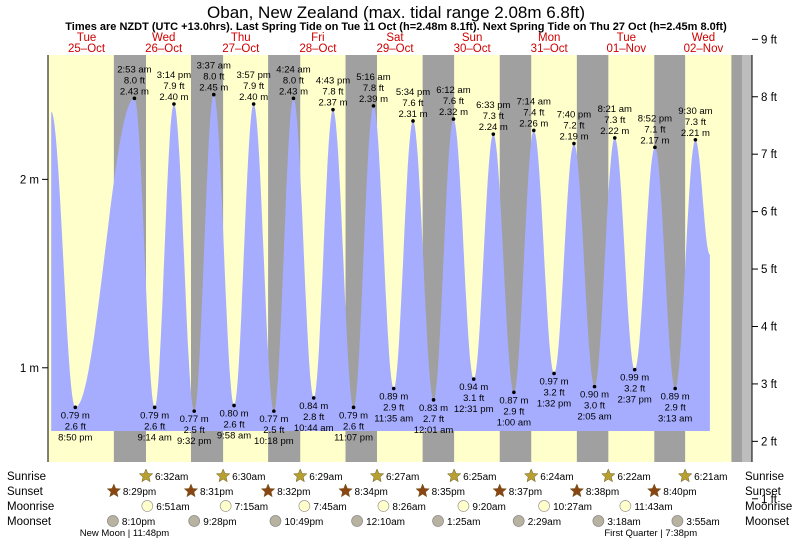 This screenshot has width=793, height=544. I want to click on high-tide-feet: 7.4 ft, so click(533, 112).